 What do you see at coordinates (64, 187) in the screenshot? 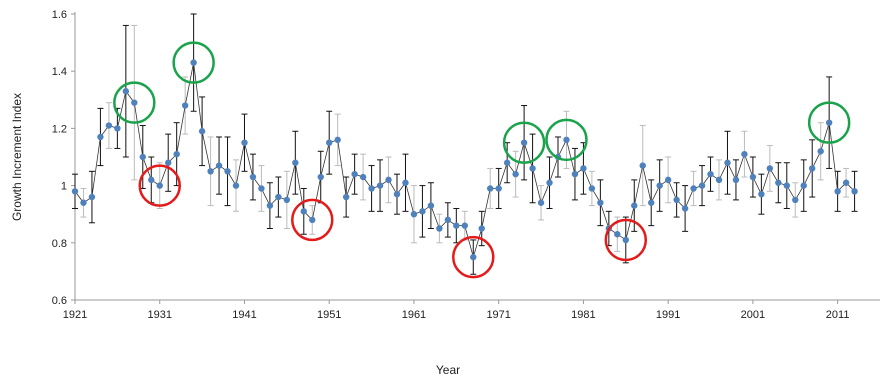
I see `y-tick-label: 1` at bounding box center [64, 187].